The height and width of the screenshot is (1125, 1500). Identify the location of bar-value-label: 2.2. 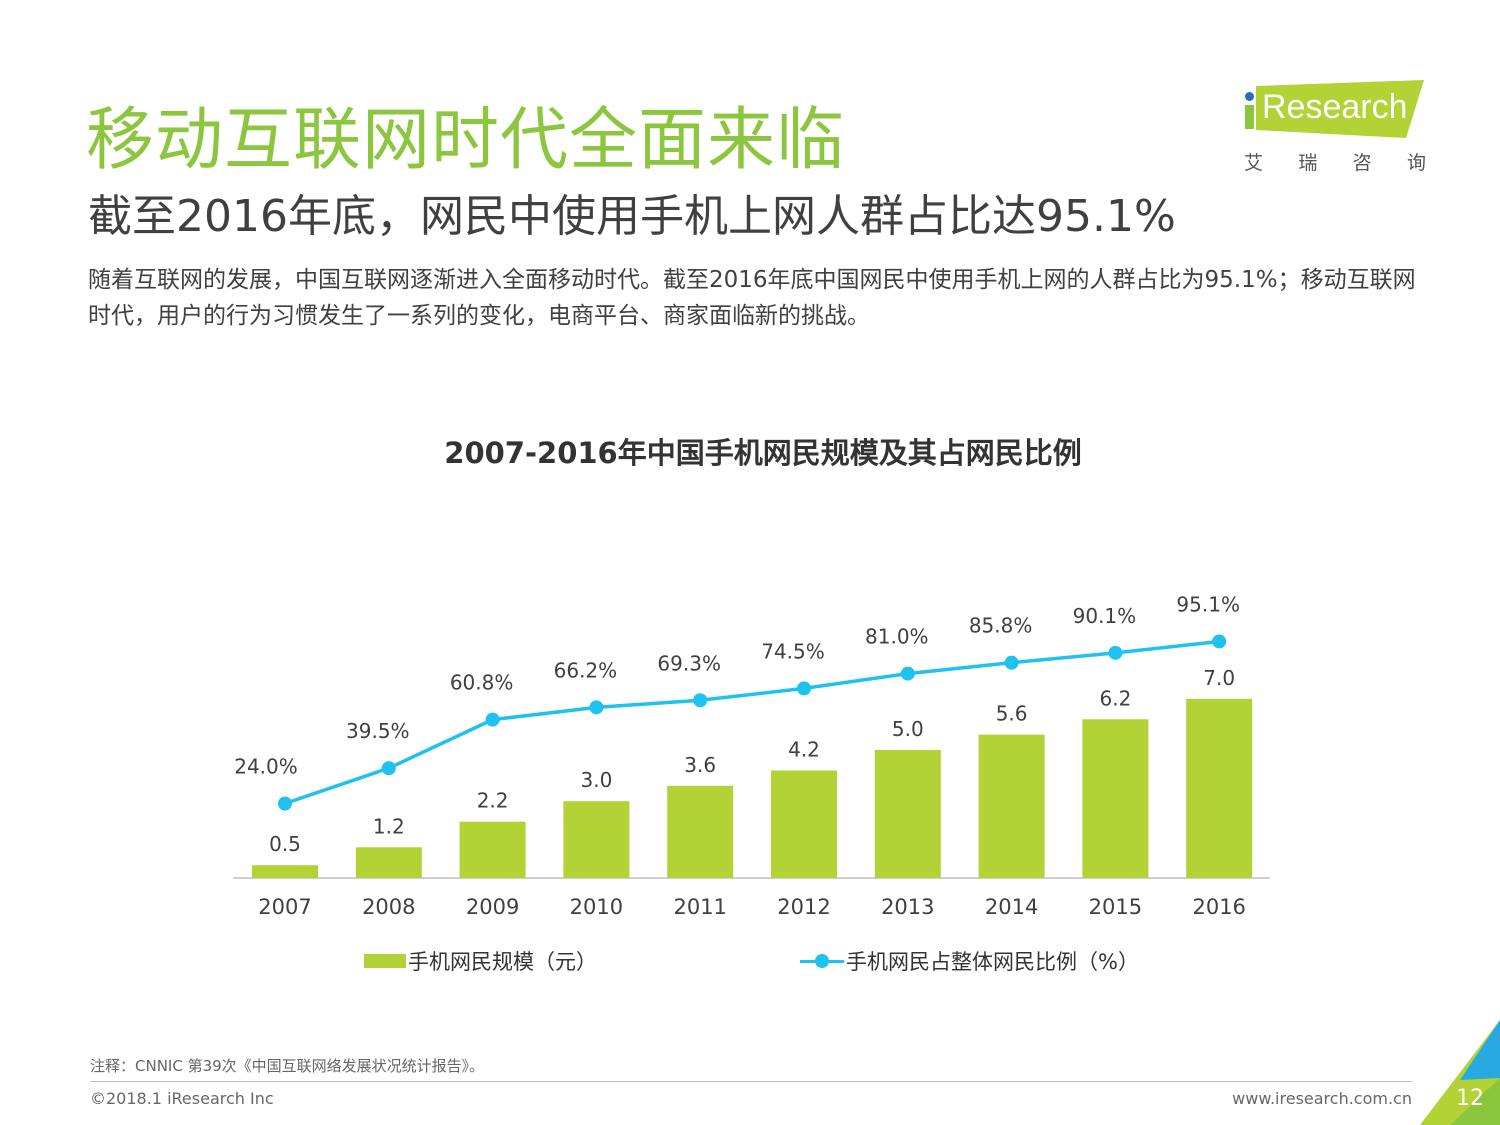
(493, 801).